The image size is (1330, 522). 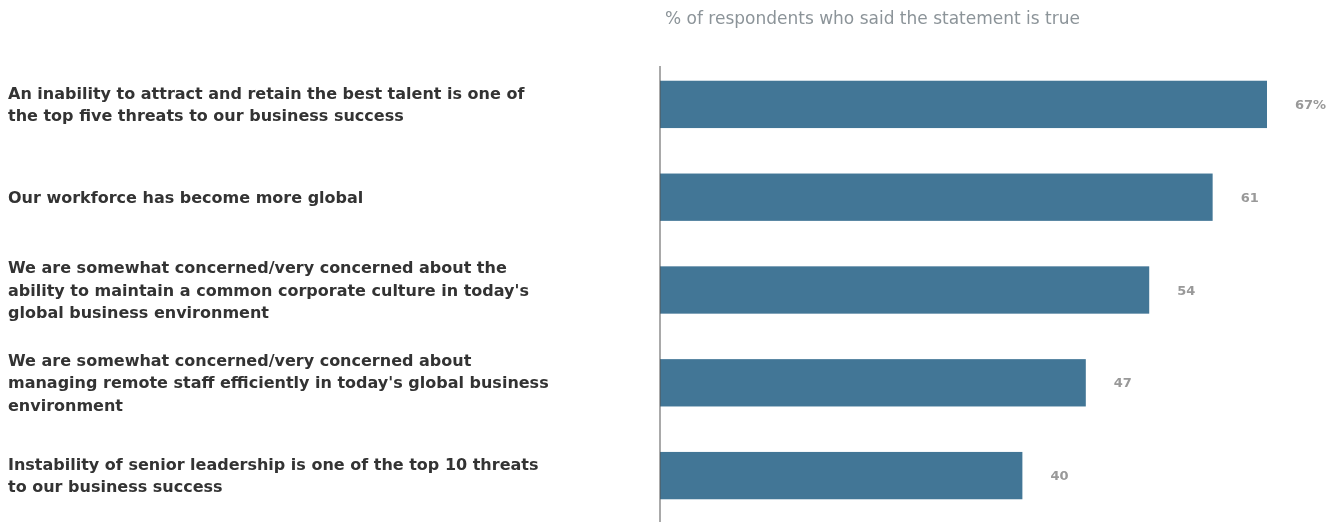 I want to click on data-label: 67%, so click(x=1311, y=104).